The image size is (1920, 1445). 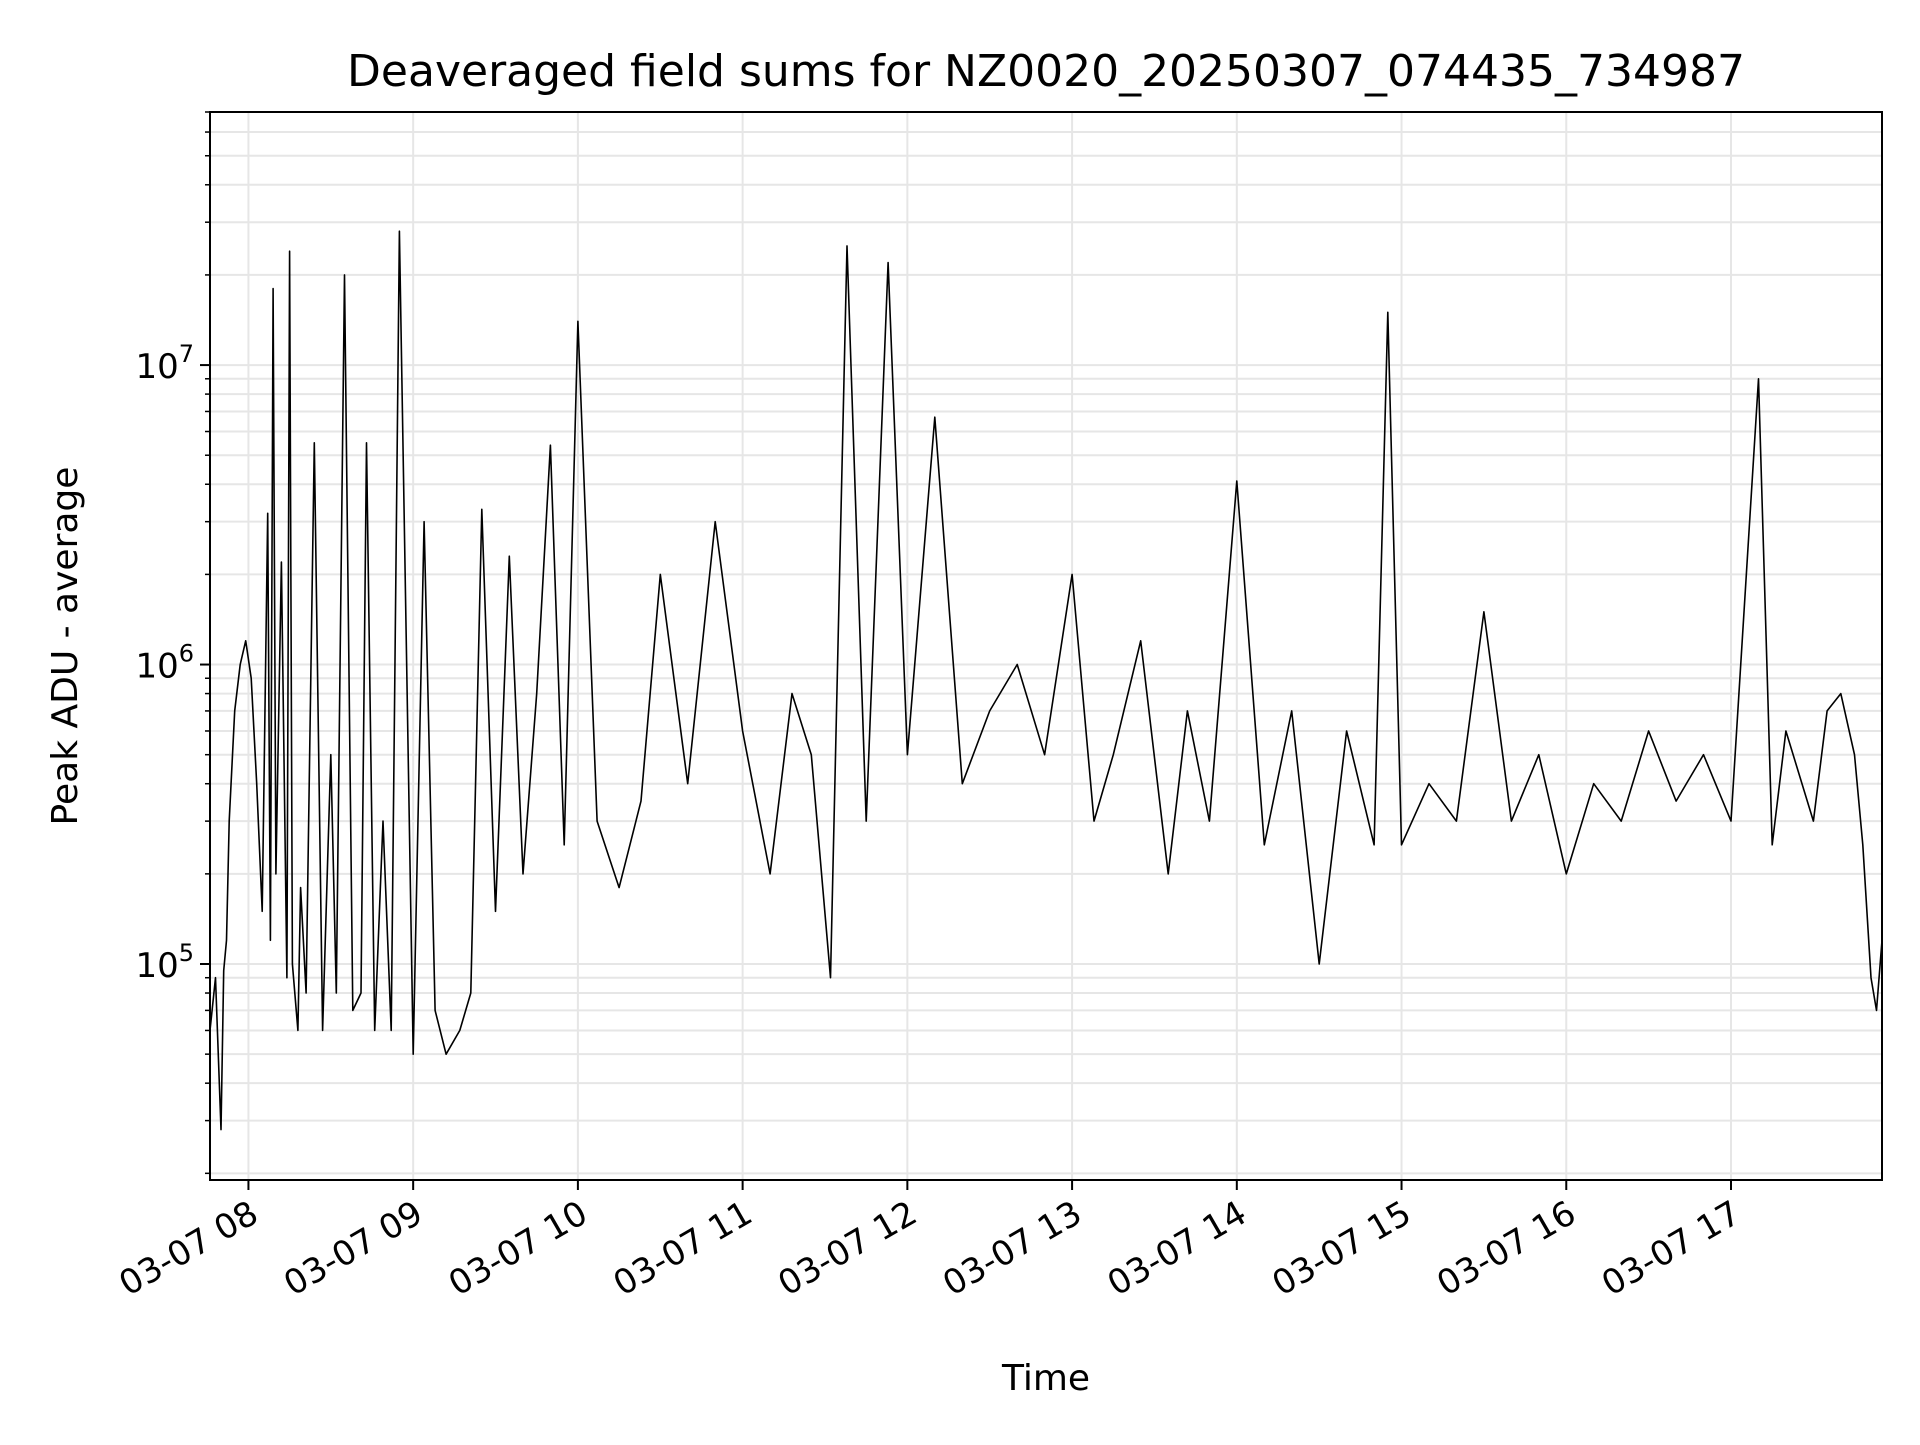 I want to click on x-tick-label: 03-07 10, so click(x=518, y=1248).